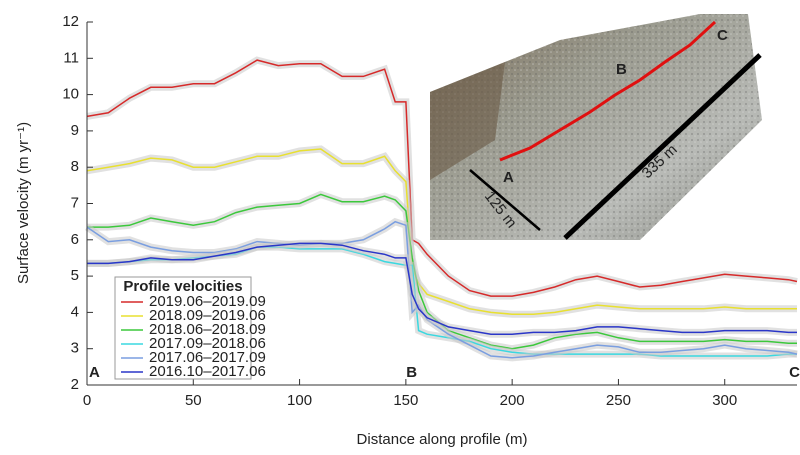 The height and width of the screenshot is (455, 800). I want to click on y-tick-label: 6, so click(75, 239).